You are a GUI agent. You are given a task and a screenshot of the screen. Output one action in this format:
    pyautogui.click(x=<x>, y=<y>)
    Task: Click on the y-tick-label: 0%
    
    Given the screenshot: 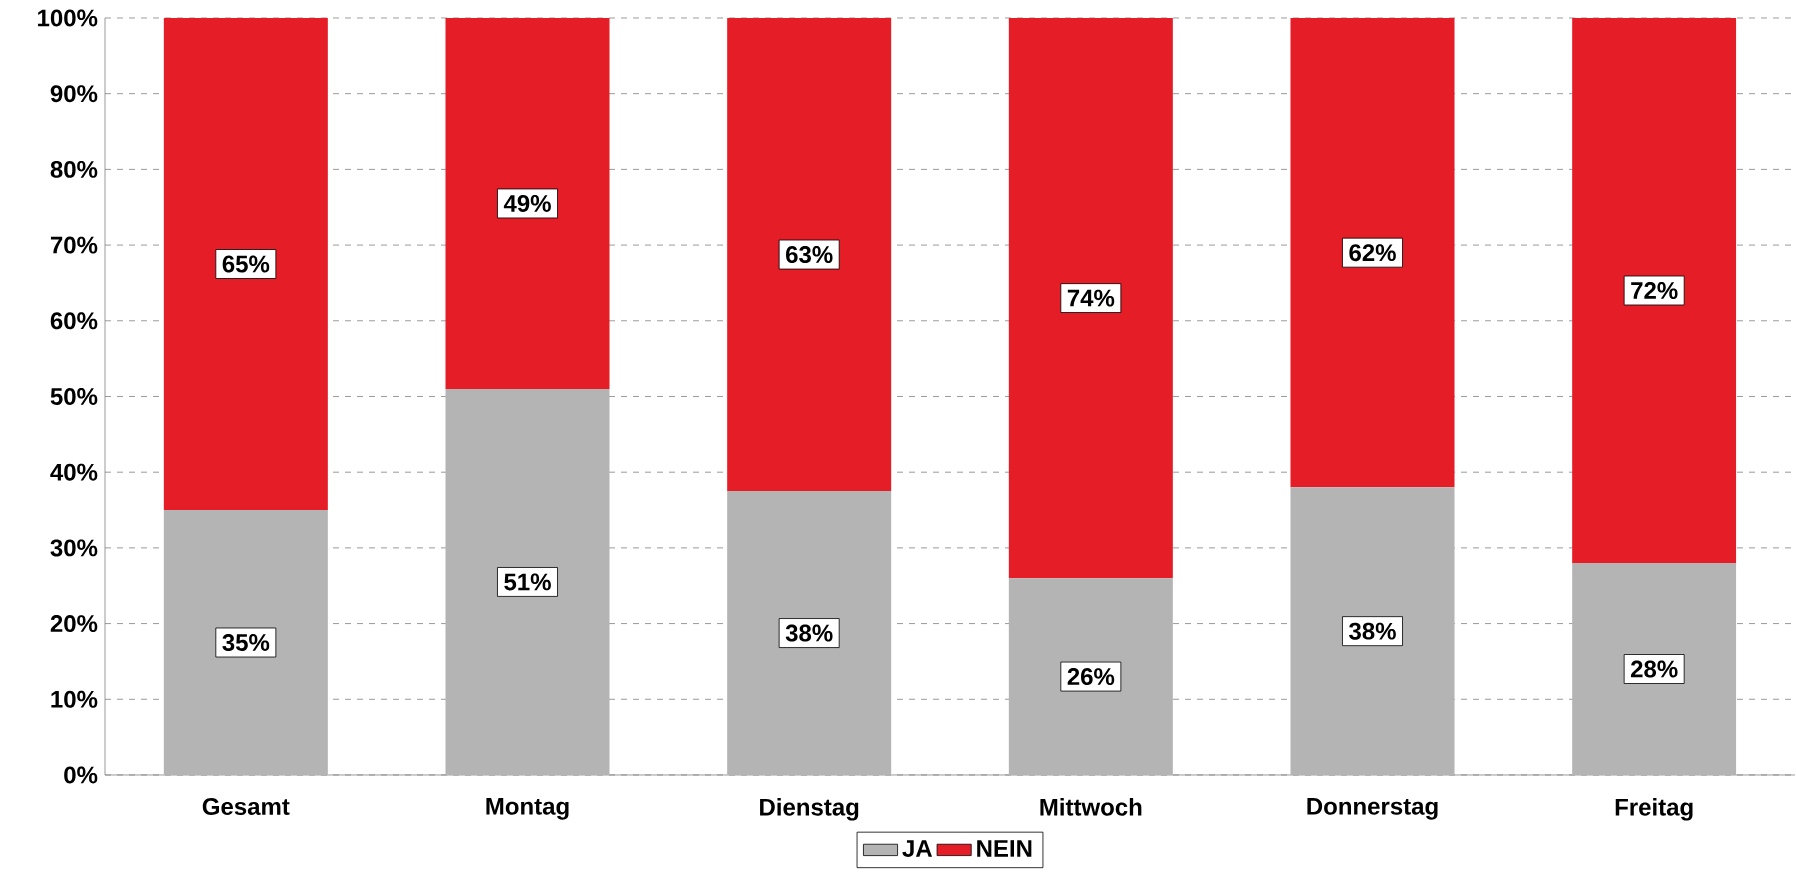 What is the action you would take?
    pyautogui.click(x=81, y=775)
    